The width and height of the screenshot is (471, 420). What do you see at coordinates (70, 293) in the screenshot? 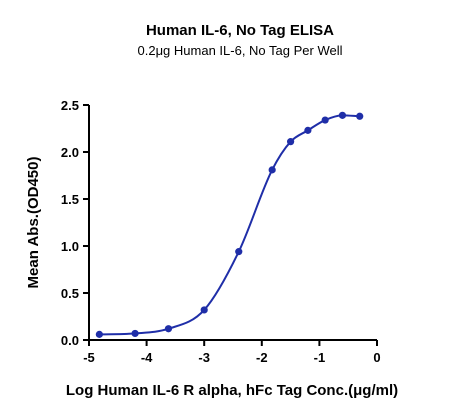
I see `y-tick-label: 0.5` at bounding box center [70, 293].